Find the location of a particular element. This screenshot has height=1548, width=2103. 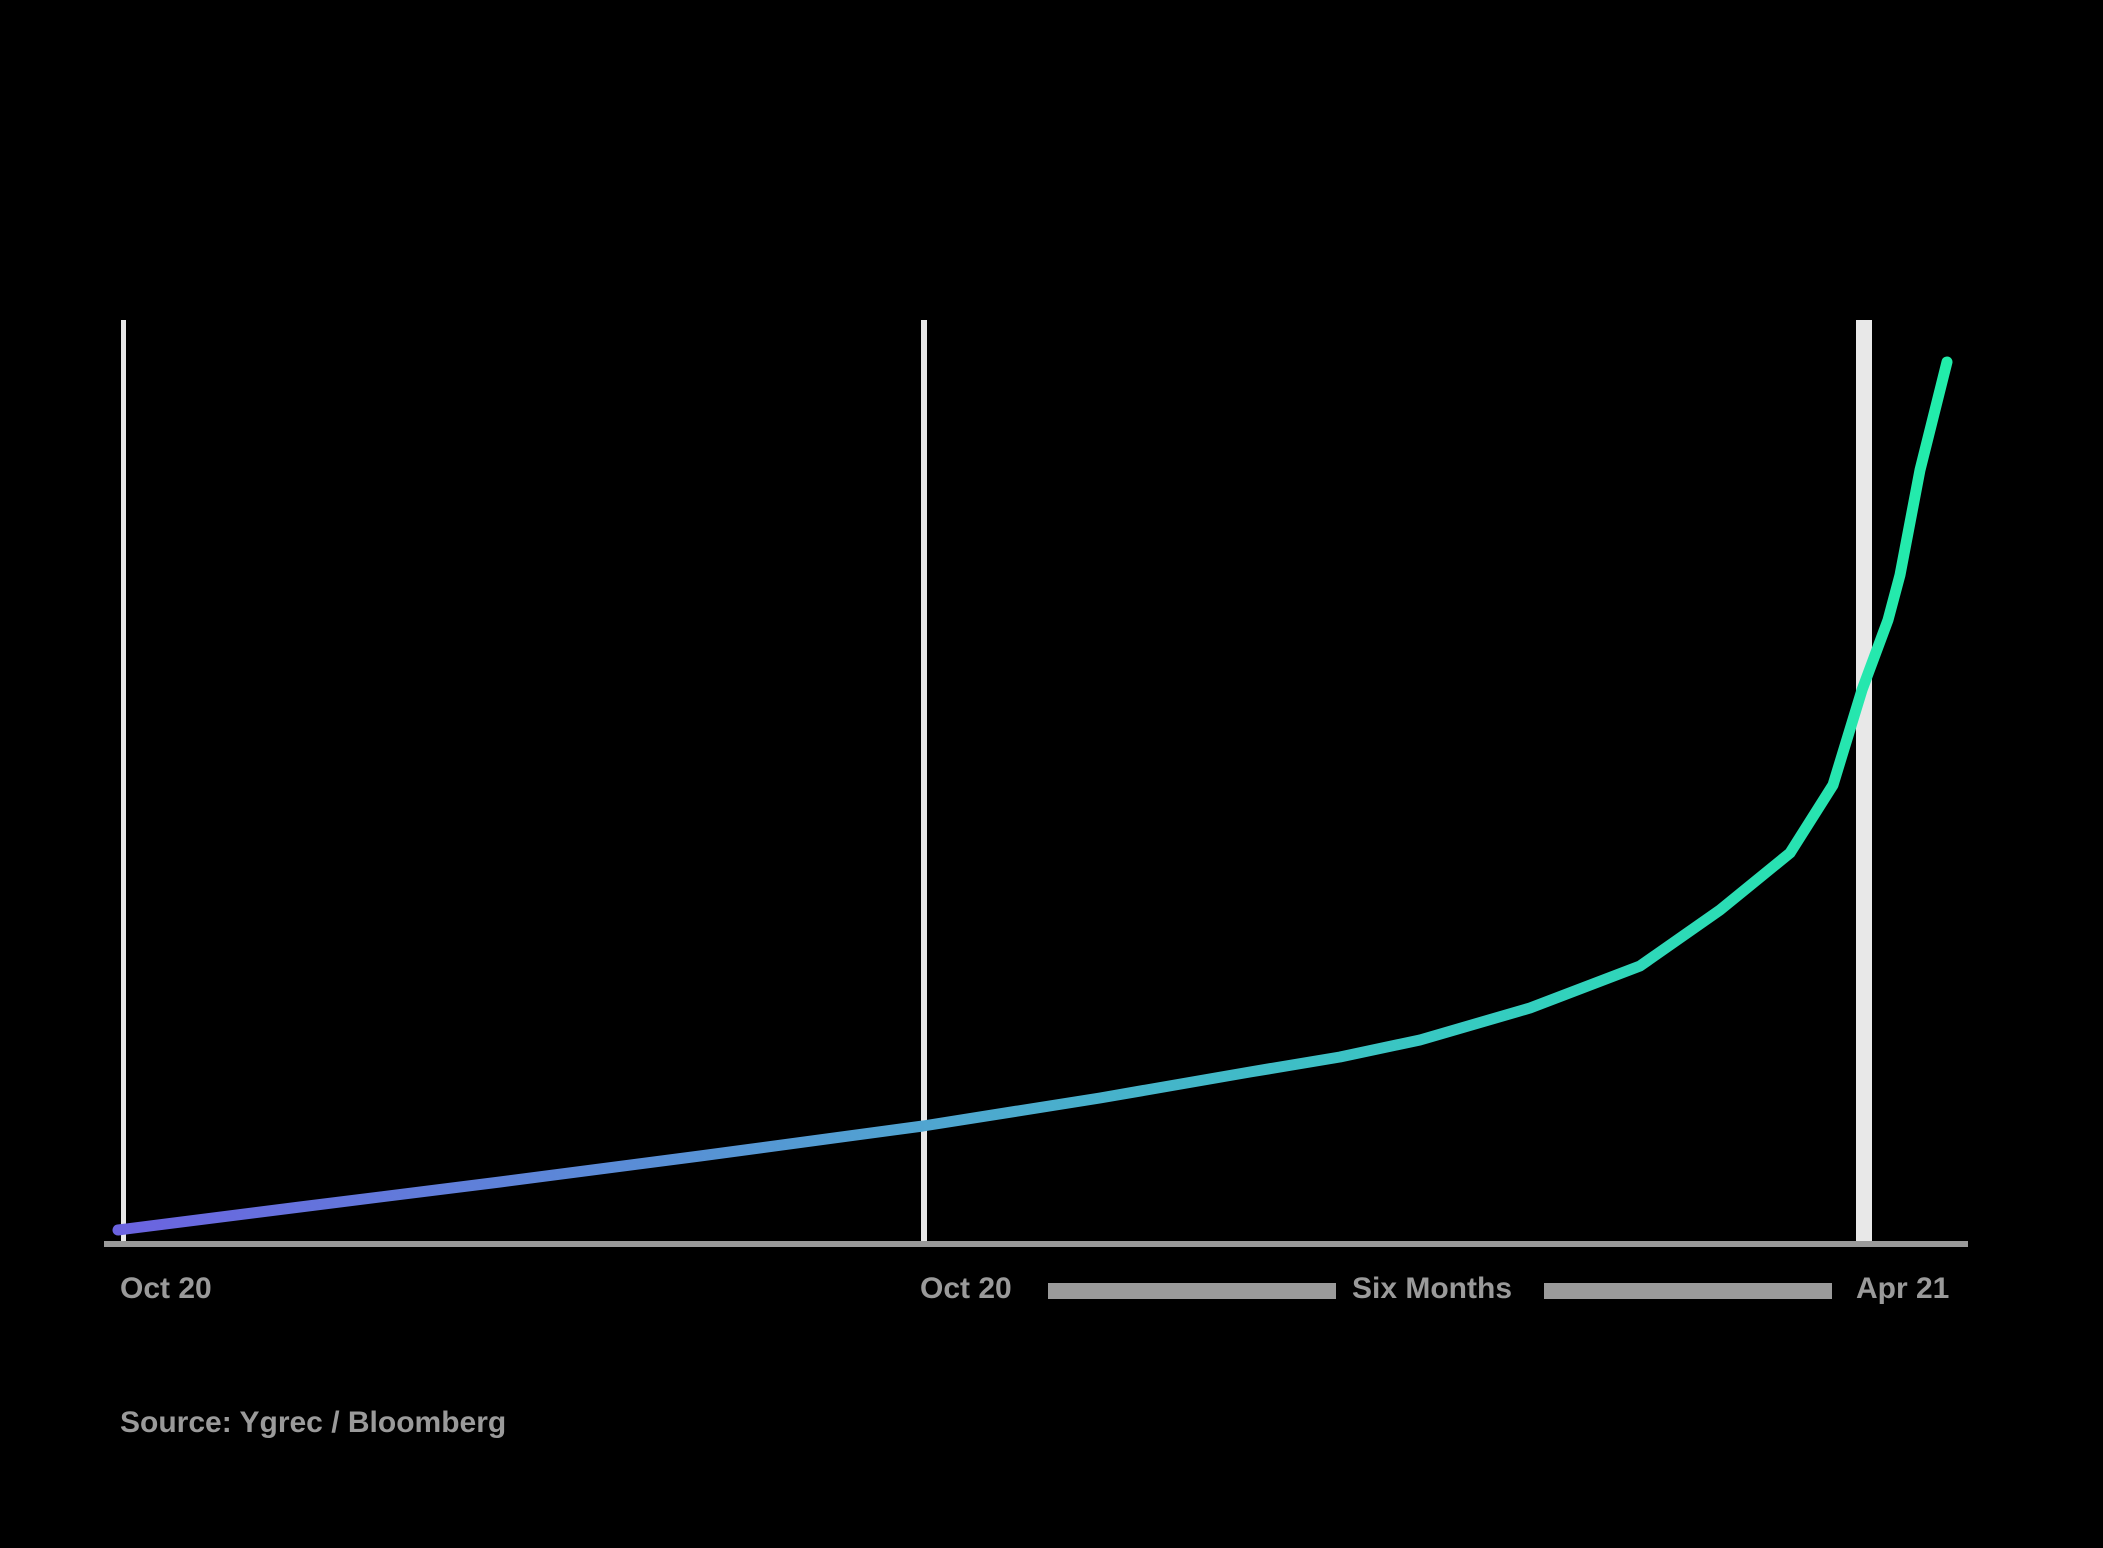

marker-line-end is located at coordinates (1864, 782).